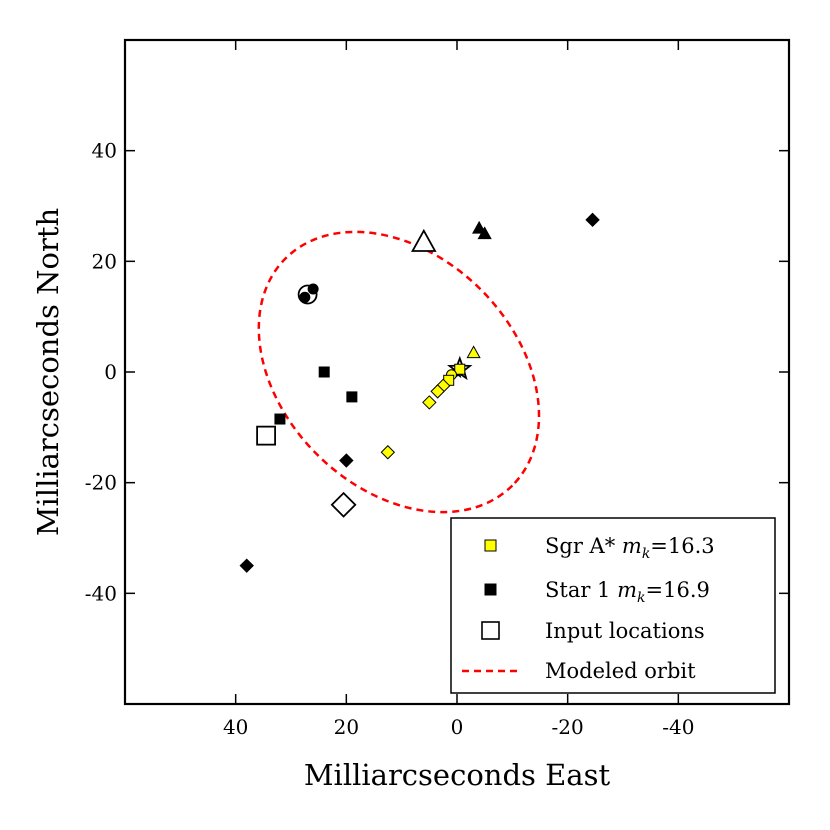  I want to click on x-axis-title: Milliarcseconds East, so click(457, 775).